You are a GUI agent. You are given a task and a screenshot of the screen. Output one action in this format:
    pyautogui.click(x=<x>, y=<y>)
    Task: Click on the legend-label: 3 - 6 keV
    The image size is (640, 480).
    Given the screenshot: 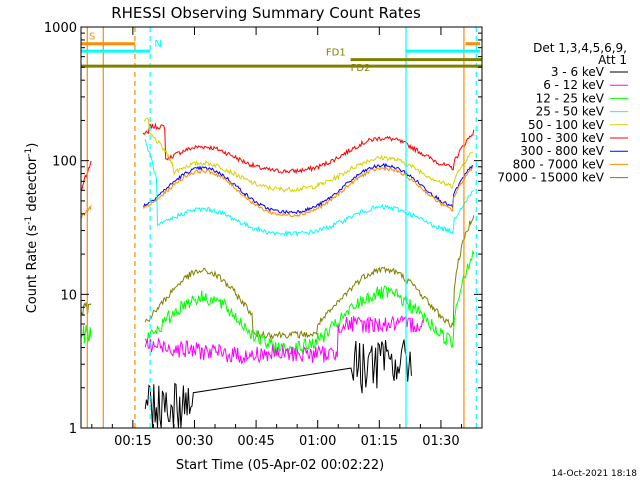 What is the action you would take?
    pyautogui.click(x=578, y=72)
    